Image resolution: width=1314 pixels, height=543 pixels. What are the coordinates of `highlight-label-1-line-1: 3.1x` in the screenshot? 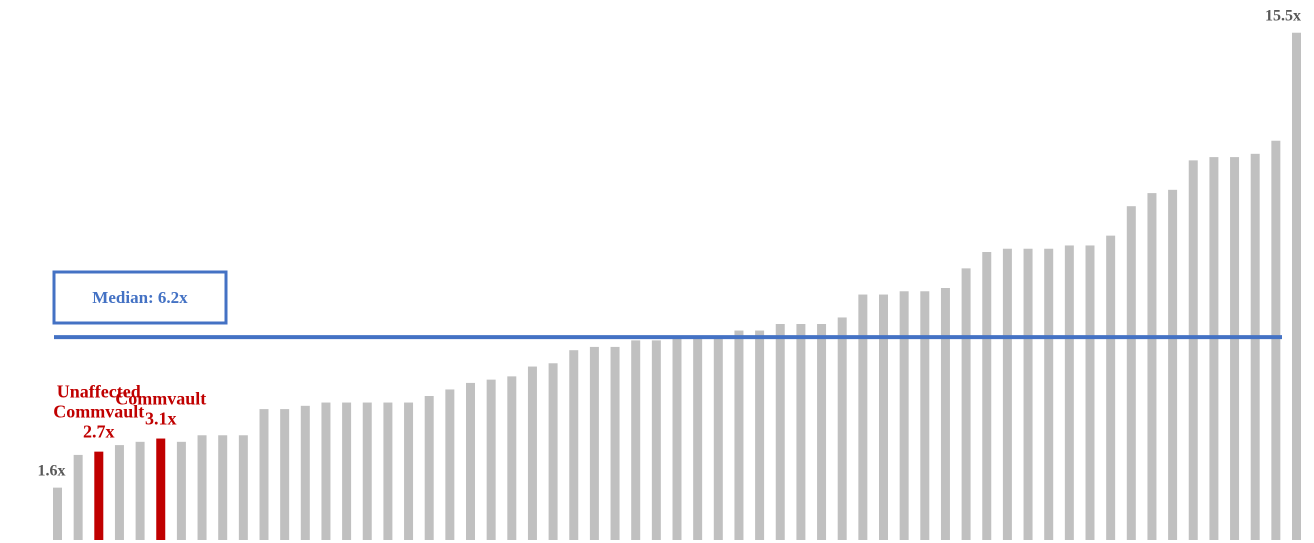 It's located at (161, 419).